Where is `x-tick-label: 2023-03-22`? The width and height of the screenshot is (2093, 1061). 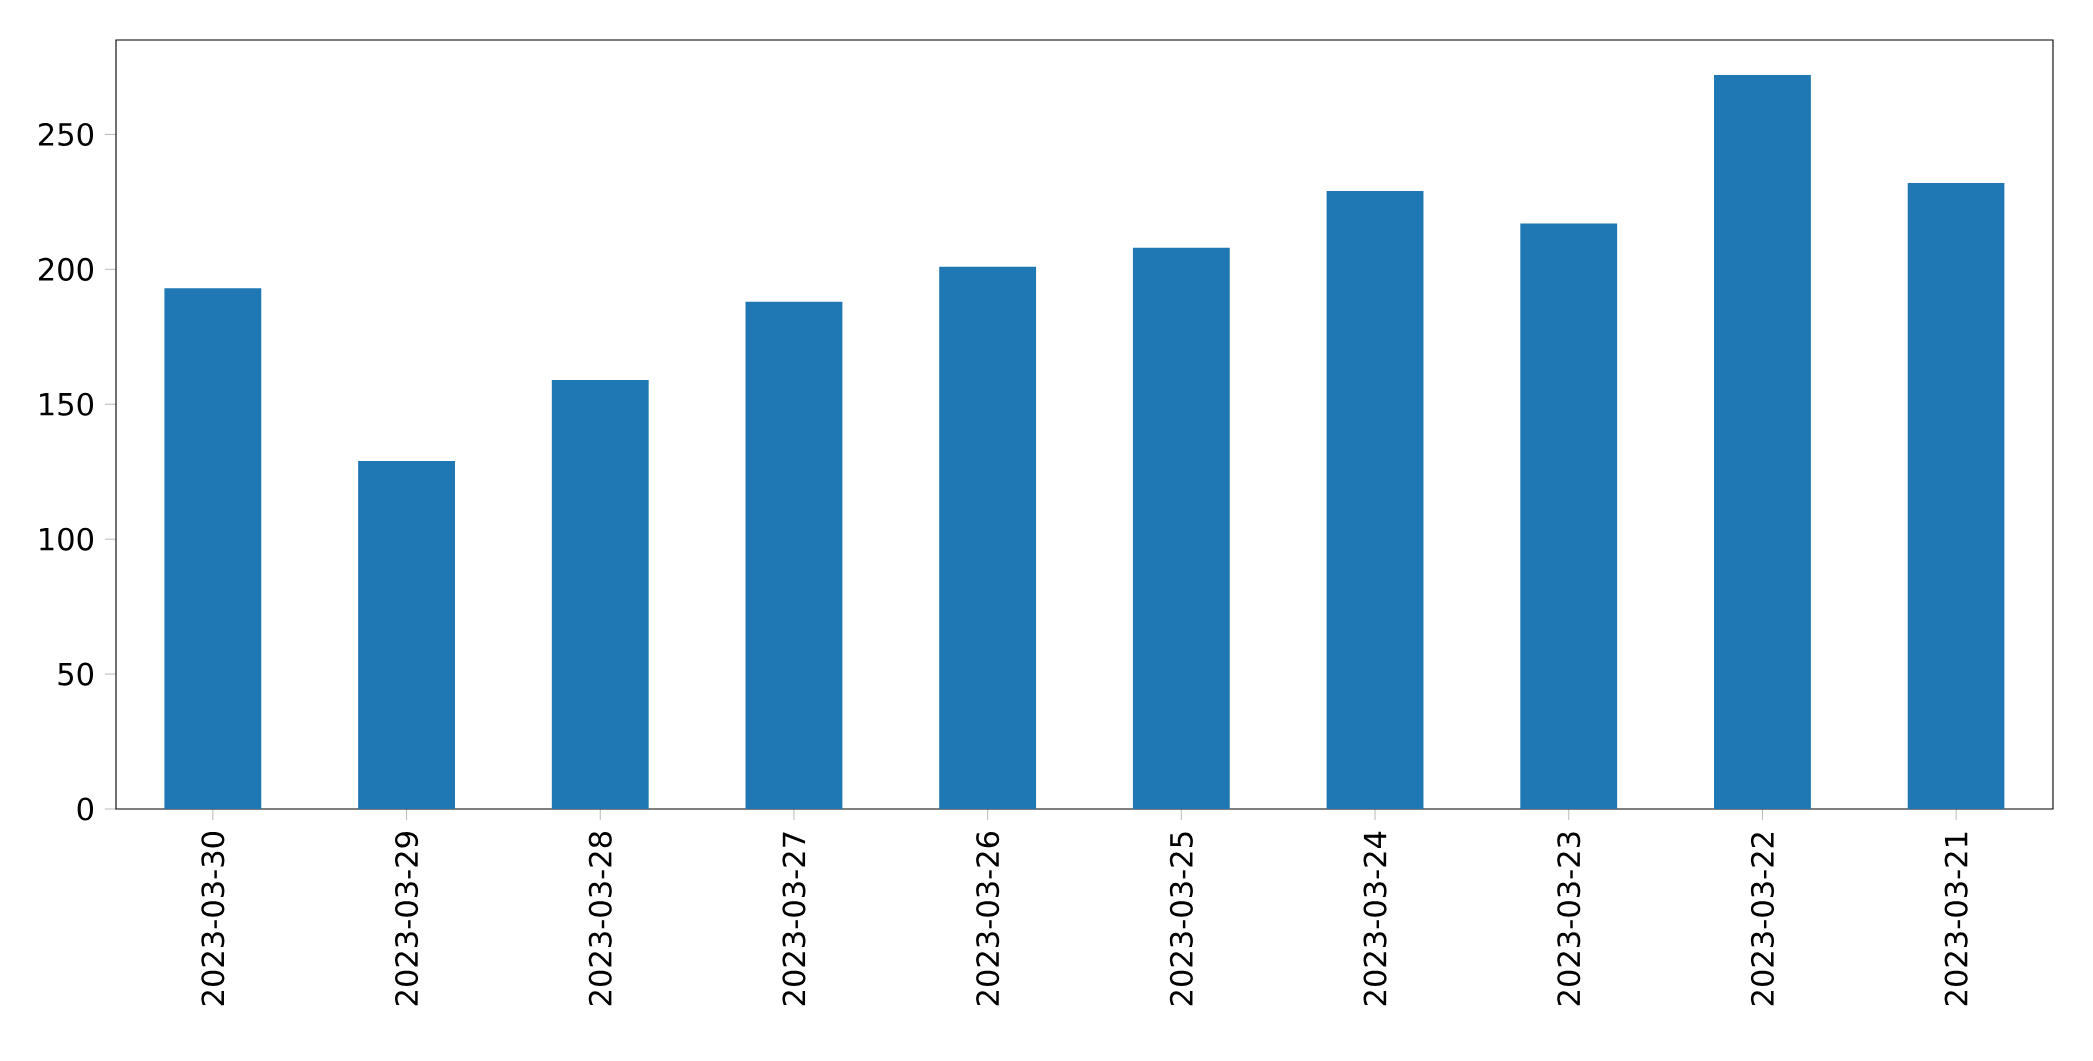
x-tick-label: 2023-03-22 is located at coordinates (1762, 919).